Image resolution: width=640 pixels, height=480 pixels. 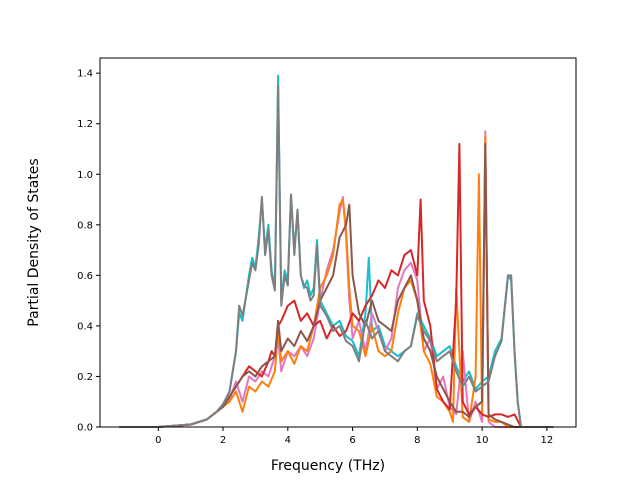 What do you see at coordinates (88, 251) in the screenshot?
I see `y-axis: 0.0 0.2 0.4 0.6 0.8 1.0 1.2 1.4` at bounding box center [88, 251].